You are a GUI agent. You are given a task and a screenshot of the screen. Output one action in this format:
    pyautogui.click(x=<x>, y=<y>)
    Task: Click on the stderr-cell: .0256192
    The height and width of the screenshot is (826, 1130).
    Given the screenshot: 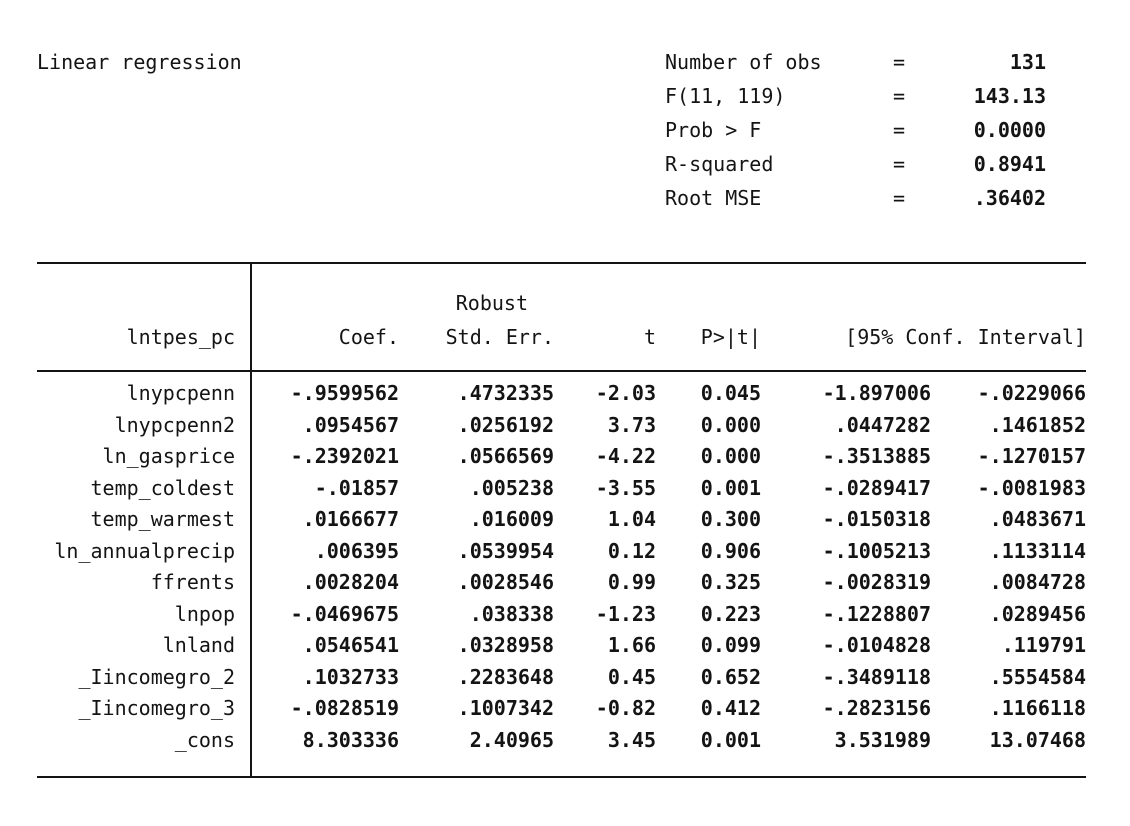 What is the action you would take?
    pyautogui.click(x=505, y=424)
    